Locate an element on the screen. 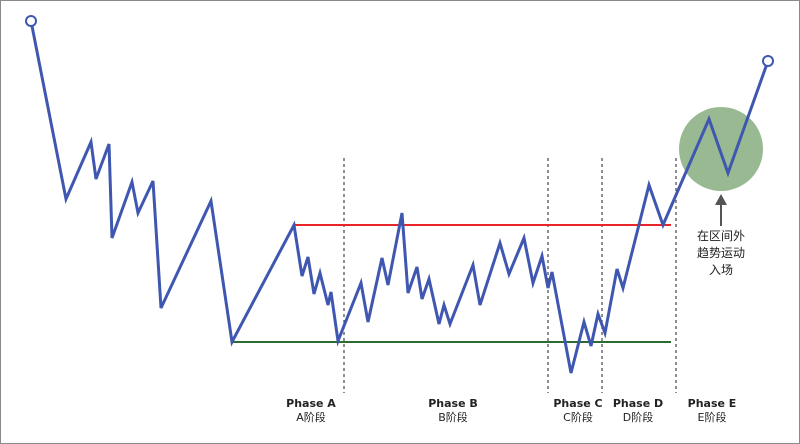 Image resolution: width=800 pixels, height=444 pixels. phase-subtitle: E阶段 is located at coordinates (712, 417).